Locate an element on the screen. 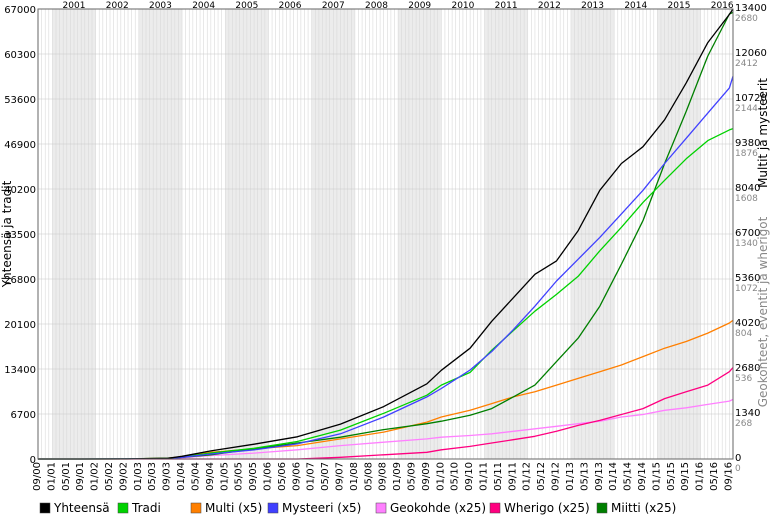 This screenshot has height=524, width=770. x-tick-label: 05/16 is located at coordinates (714, 476).